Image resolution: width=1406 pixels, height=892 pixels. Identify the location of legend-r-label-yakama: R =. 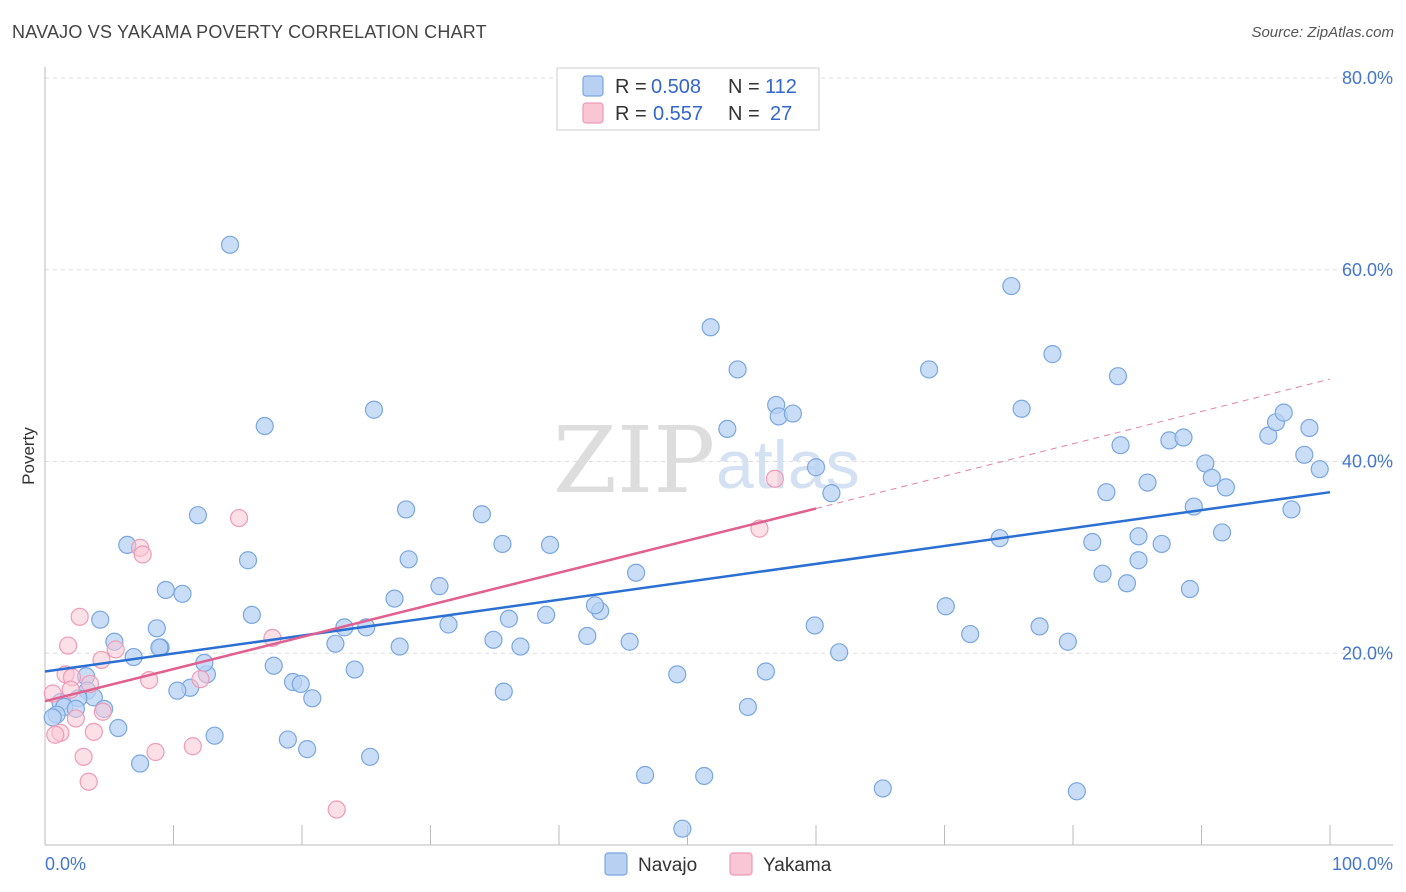
(631, 114).